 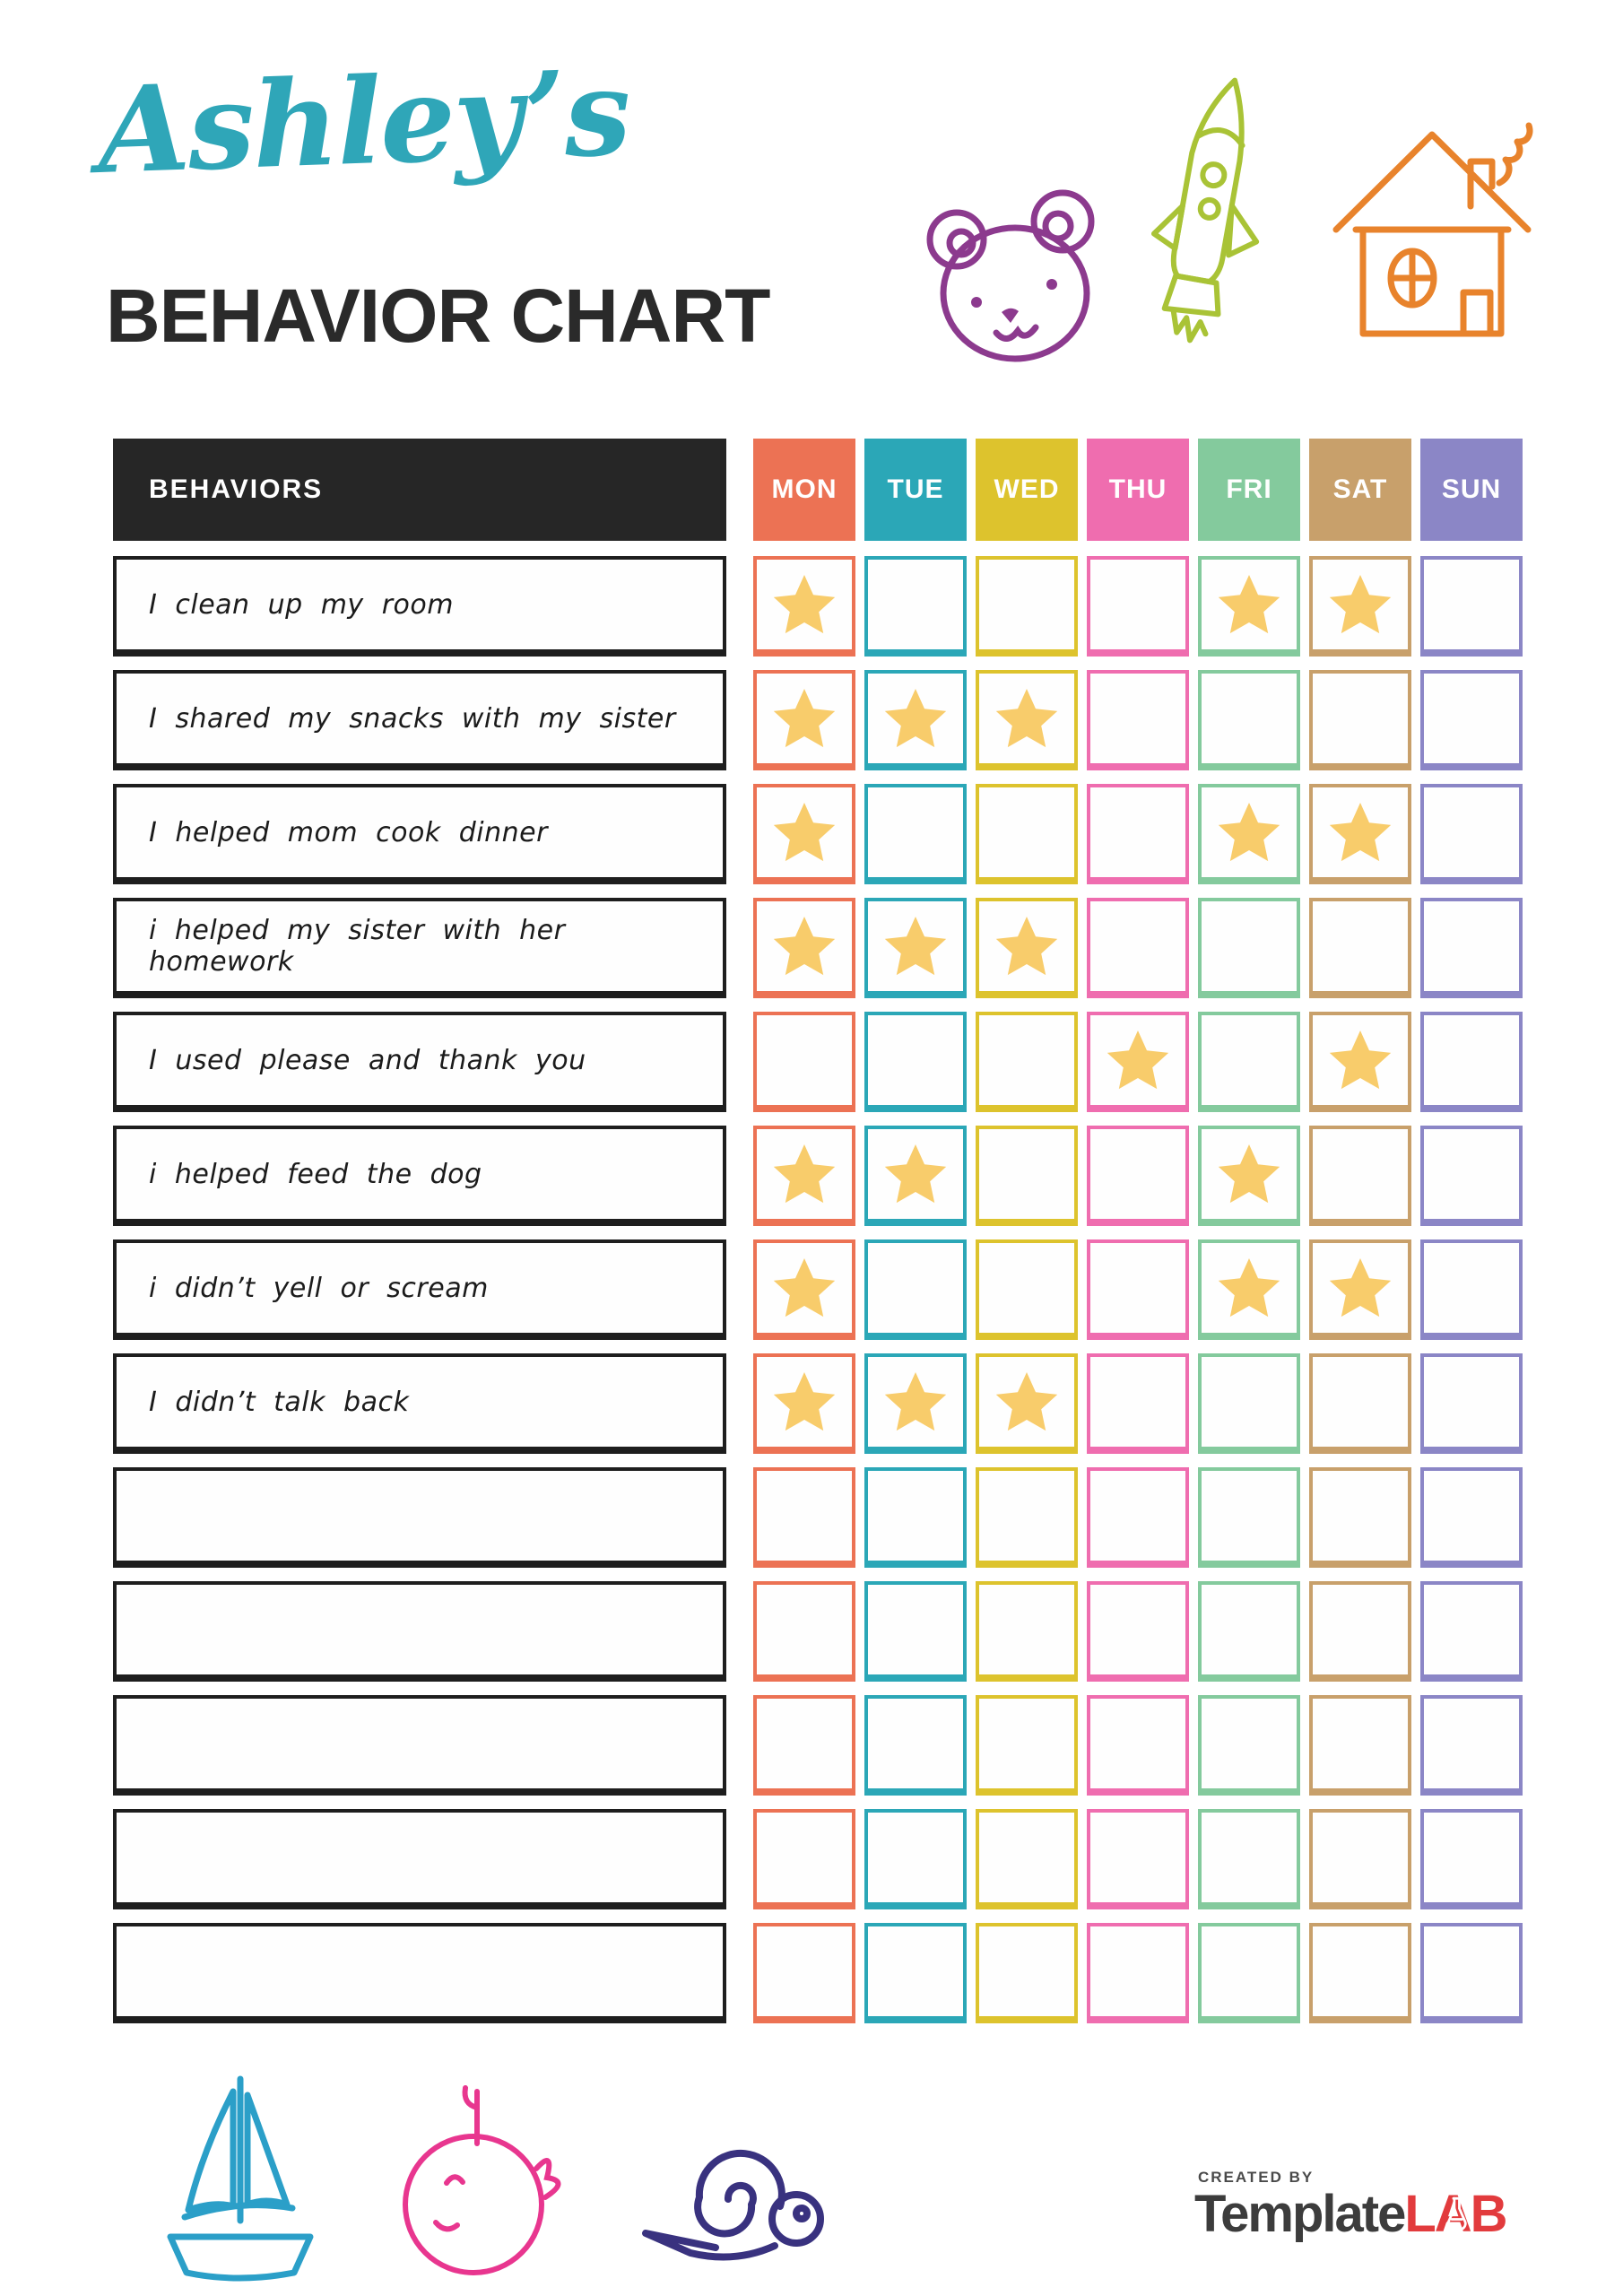 I want to click on star-icon, so click(x=1360, y=1060).